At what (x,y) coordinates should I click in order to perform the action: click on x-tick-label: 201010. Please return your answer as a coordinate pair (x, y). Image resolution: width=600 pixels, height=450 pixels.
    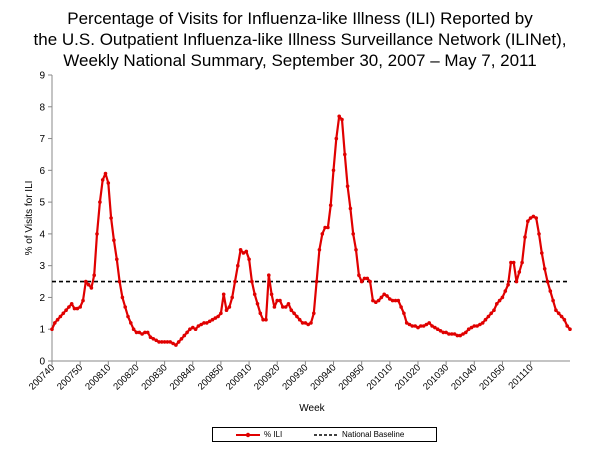
    Looking at the image, I should click on (380, 377).